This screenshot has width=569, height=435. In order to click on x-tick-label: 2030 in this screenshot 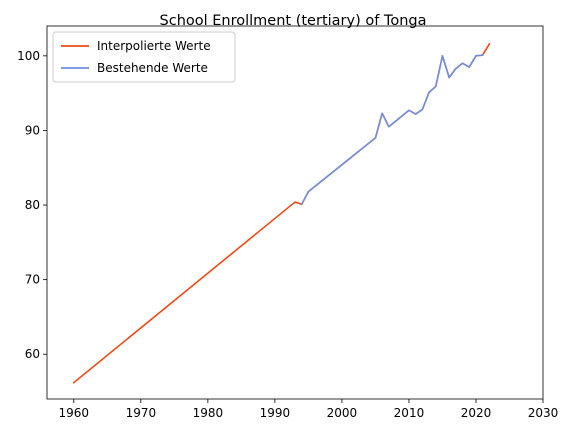, I will do `click(543, 413)`.